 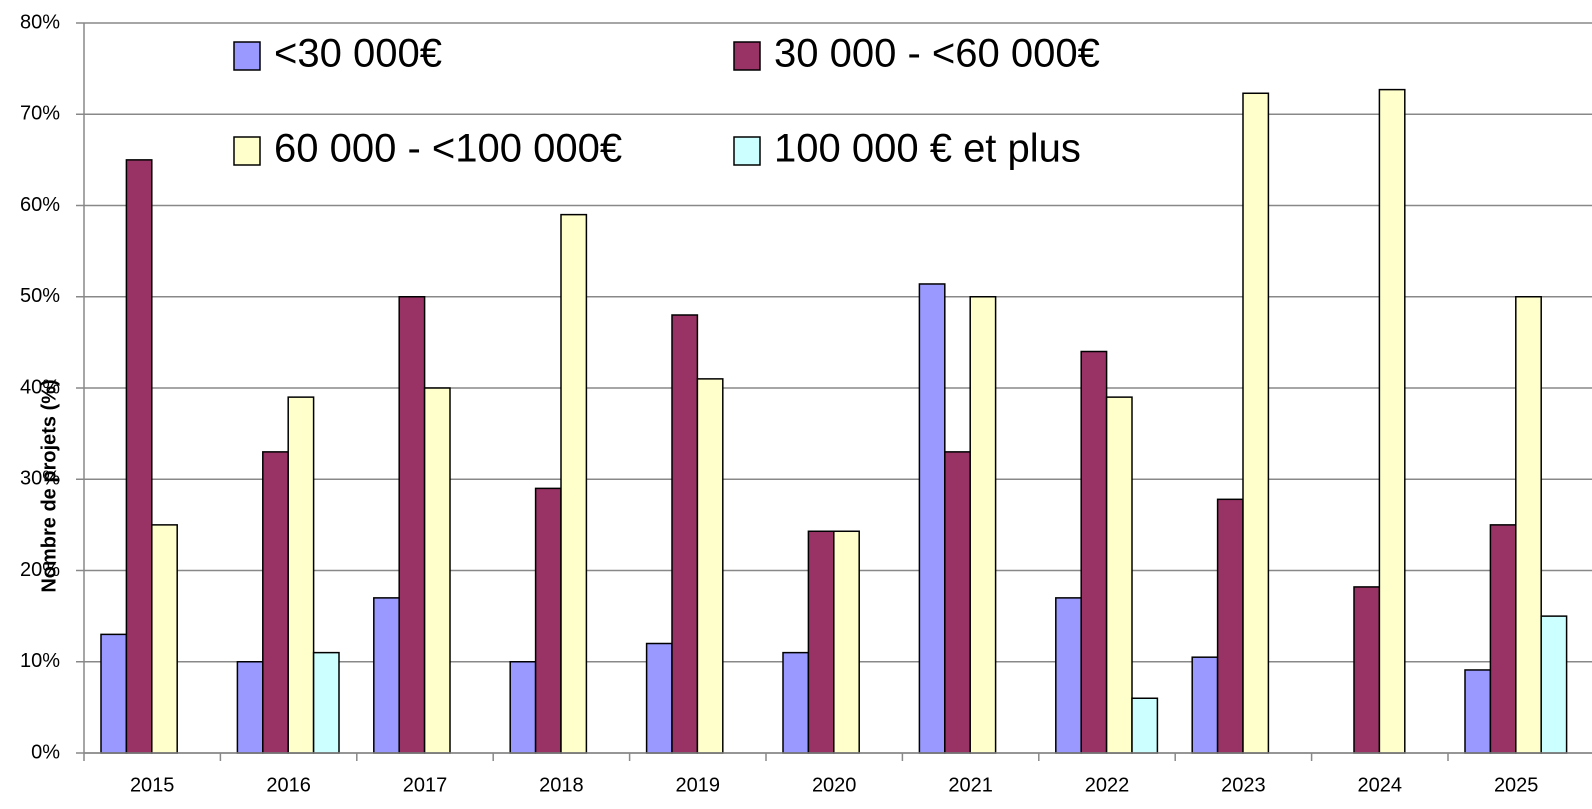 I want to click on x-tick-label: 2020, so click(x=834, y=785).